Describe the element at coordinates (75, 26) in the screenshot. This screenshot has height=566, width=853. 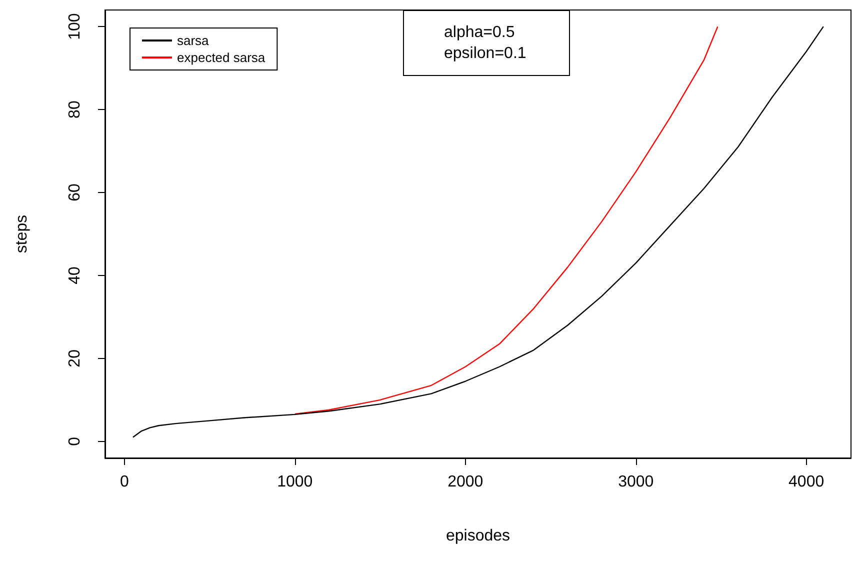
I see `y-tick-label: 100` at that location.